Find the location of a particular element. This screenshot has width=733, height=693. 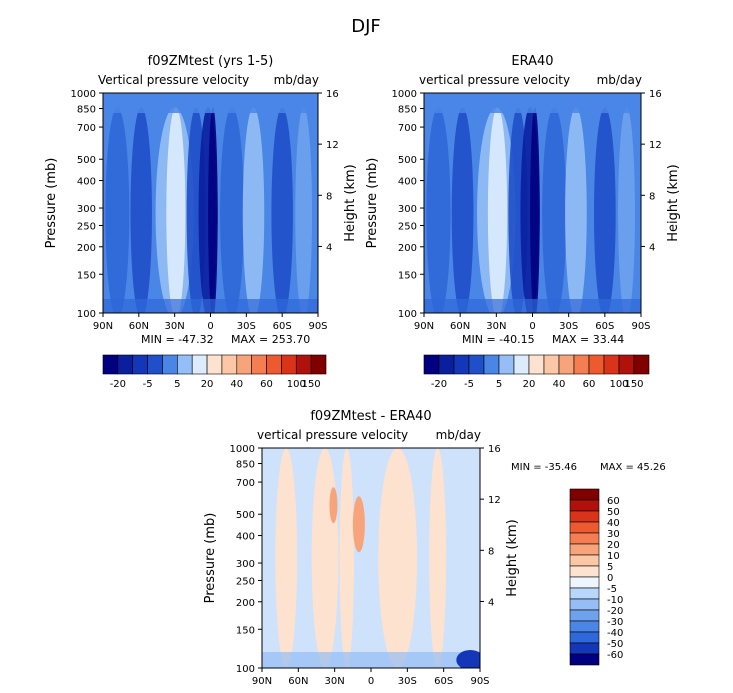

y-tick-label: 500 is located at coordinates (245, 515).